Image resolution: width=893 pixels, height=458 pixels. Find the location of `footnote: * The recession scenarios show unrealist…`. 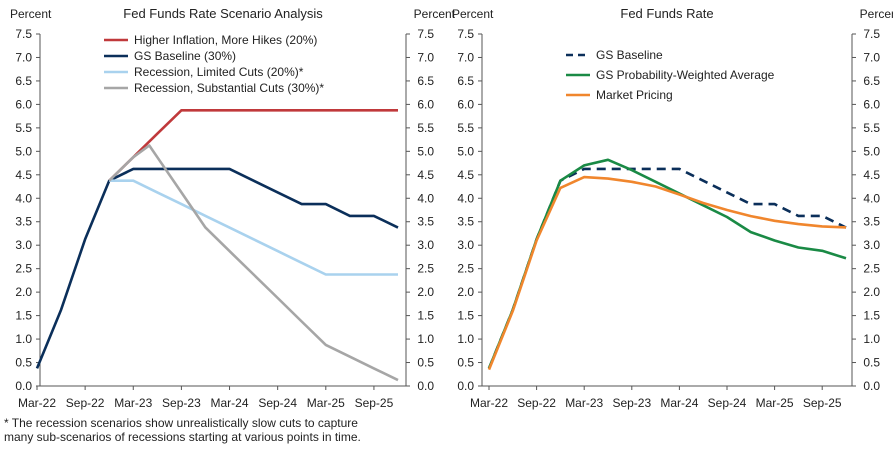

footnote: * The recession scenarios show unrealist… is located at coordinates (182, 430).